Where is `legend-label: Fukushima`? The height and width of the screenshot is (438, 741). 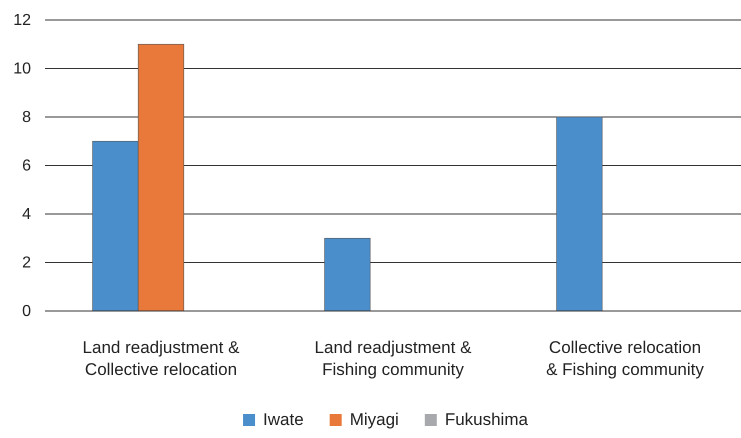 legend-label: Fukushima is located at coordinates (486, 419).